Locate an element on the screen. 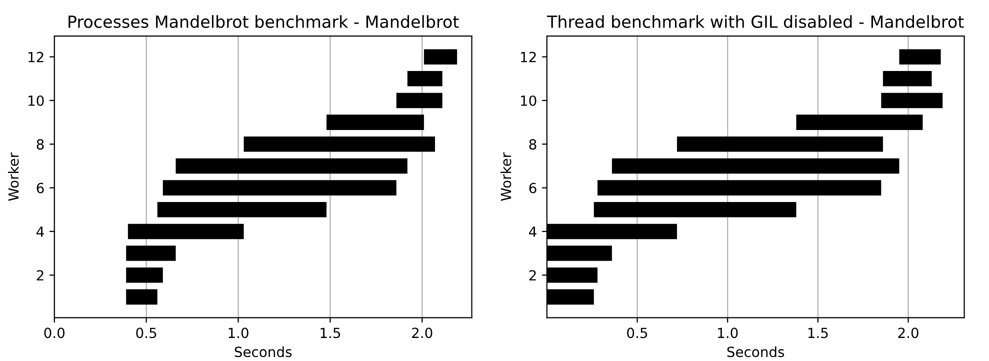 This screenshot has width=989, height=361. chart-title: Thread benchmark with GIL disabled - Mandelbrot is located at coordinates (755, 21).